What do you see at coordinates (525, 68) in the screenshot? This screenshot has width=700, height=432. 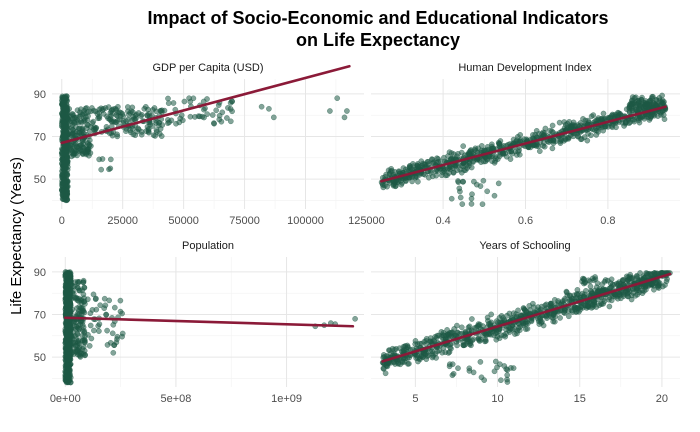 I see `panel-title: Human Development Index` at bounding box center [525, 68].